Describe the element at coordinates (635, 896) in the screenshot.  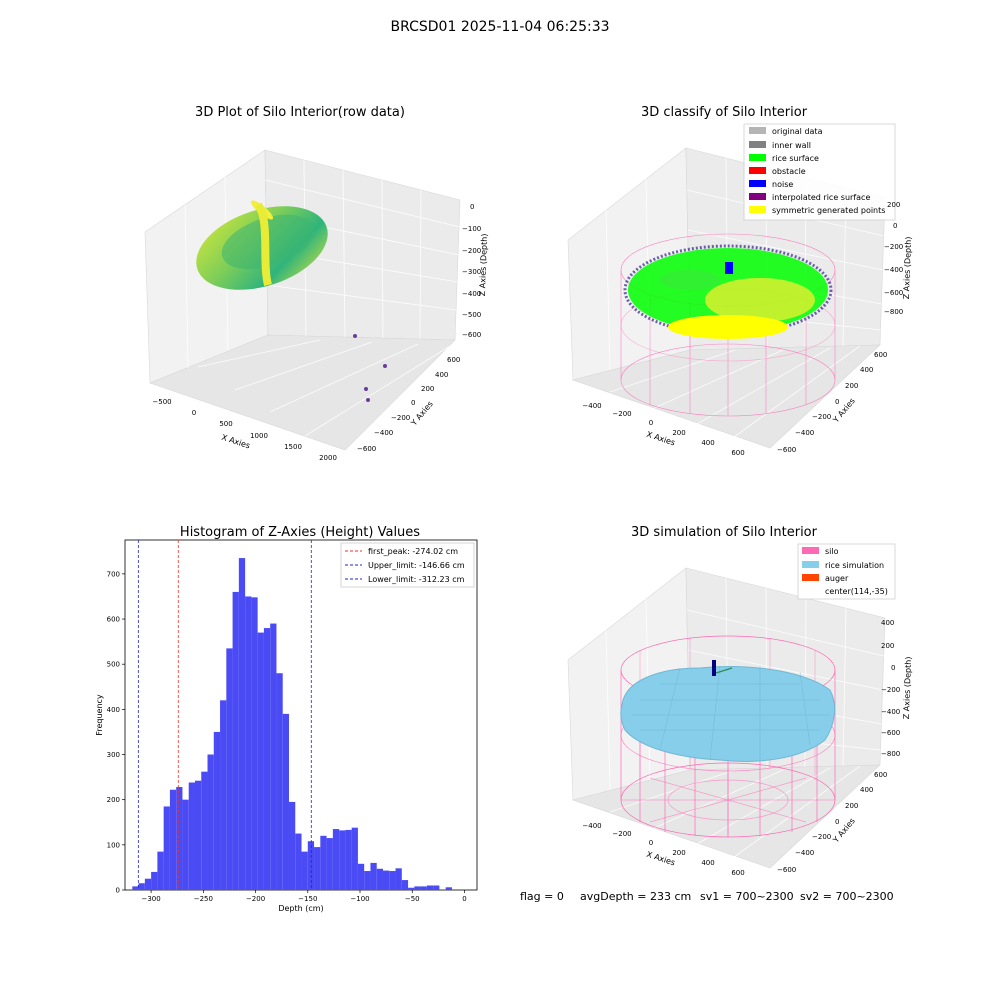
I see `avg-depth-text: avgDepth = 233 cm` at that location.